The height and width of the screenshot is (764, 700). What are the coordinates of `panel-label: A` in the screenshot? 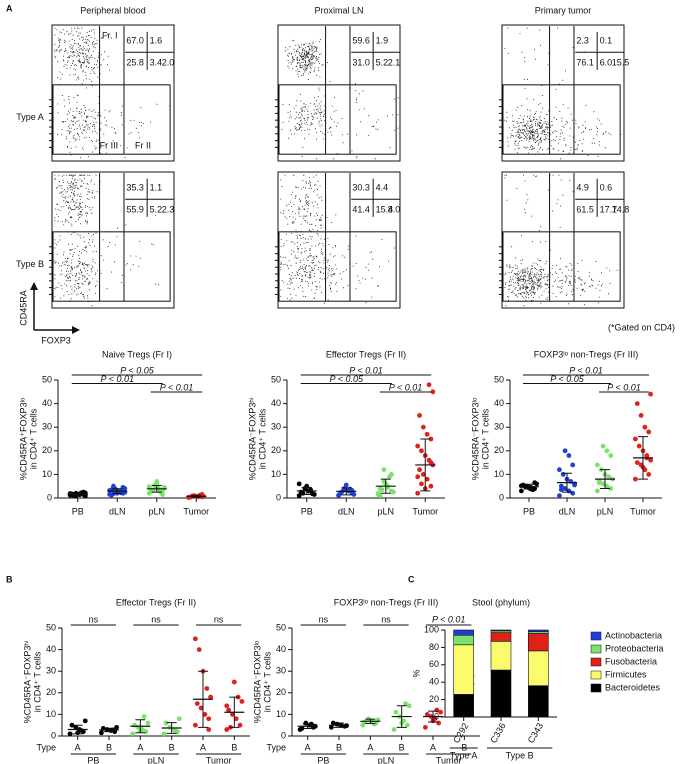 It's located at (9, 8).